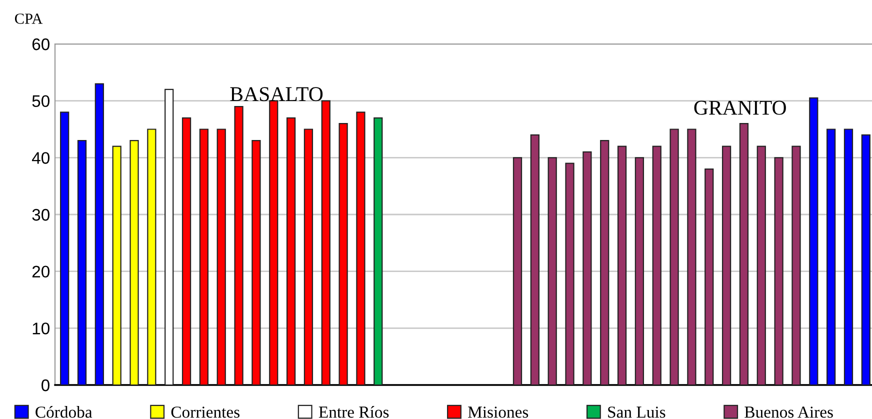 The height and width of the screenshot is (419, 872). I want to click on y-tick-label: 30, so click(41, 214).